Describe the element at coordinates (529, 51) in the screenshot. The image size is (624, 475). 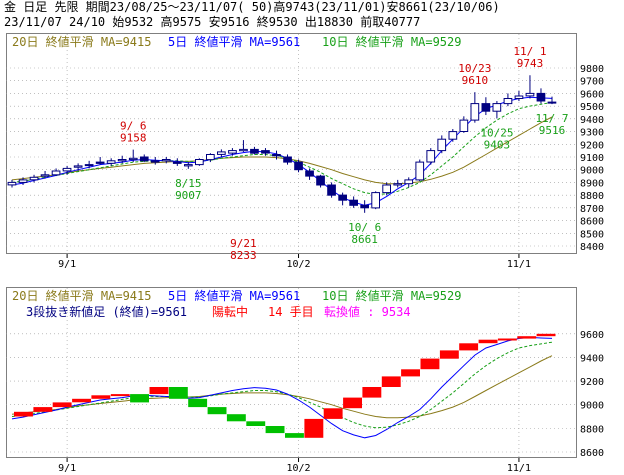
I see `annotation-date: 11/ 1` at that location.